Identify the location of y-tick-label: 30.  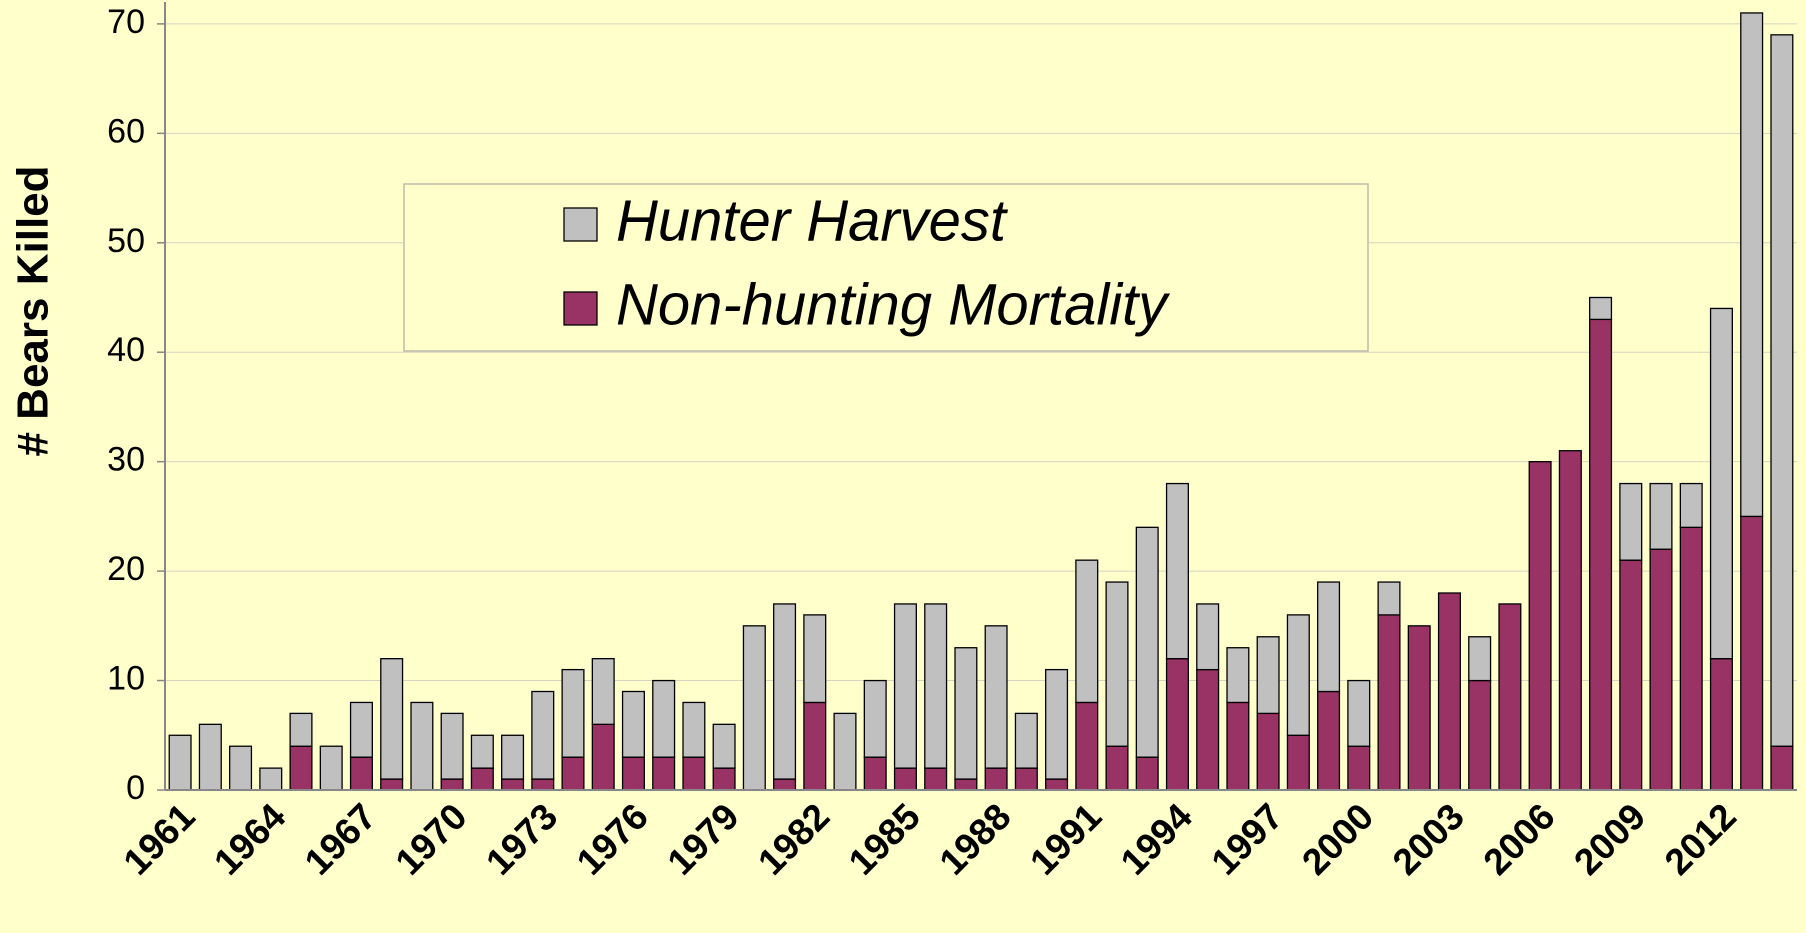
(126, 460).